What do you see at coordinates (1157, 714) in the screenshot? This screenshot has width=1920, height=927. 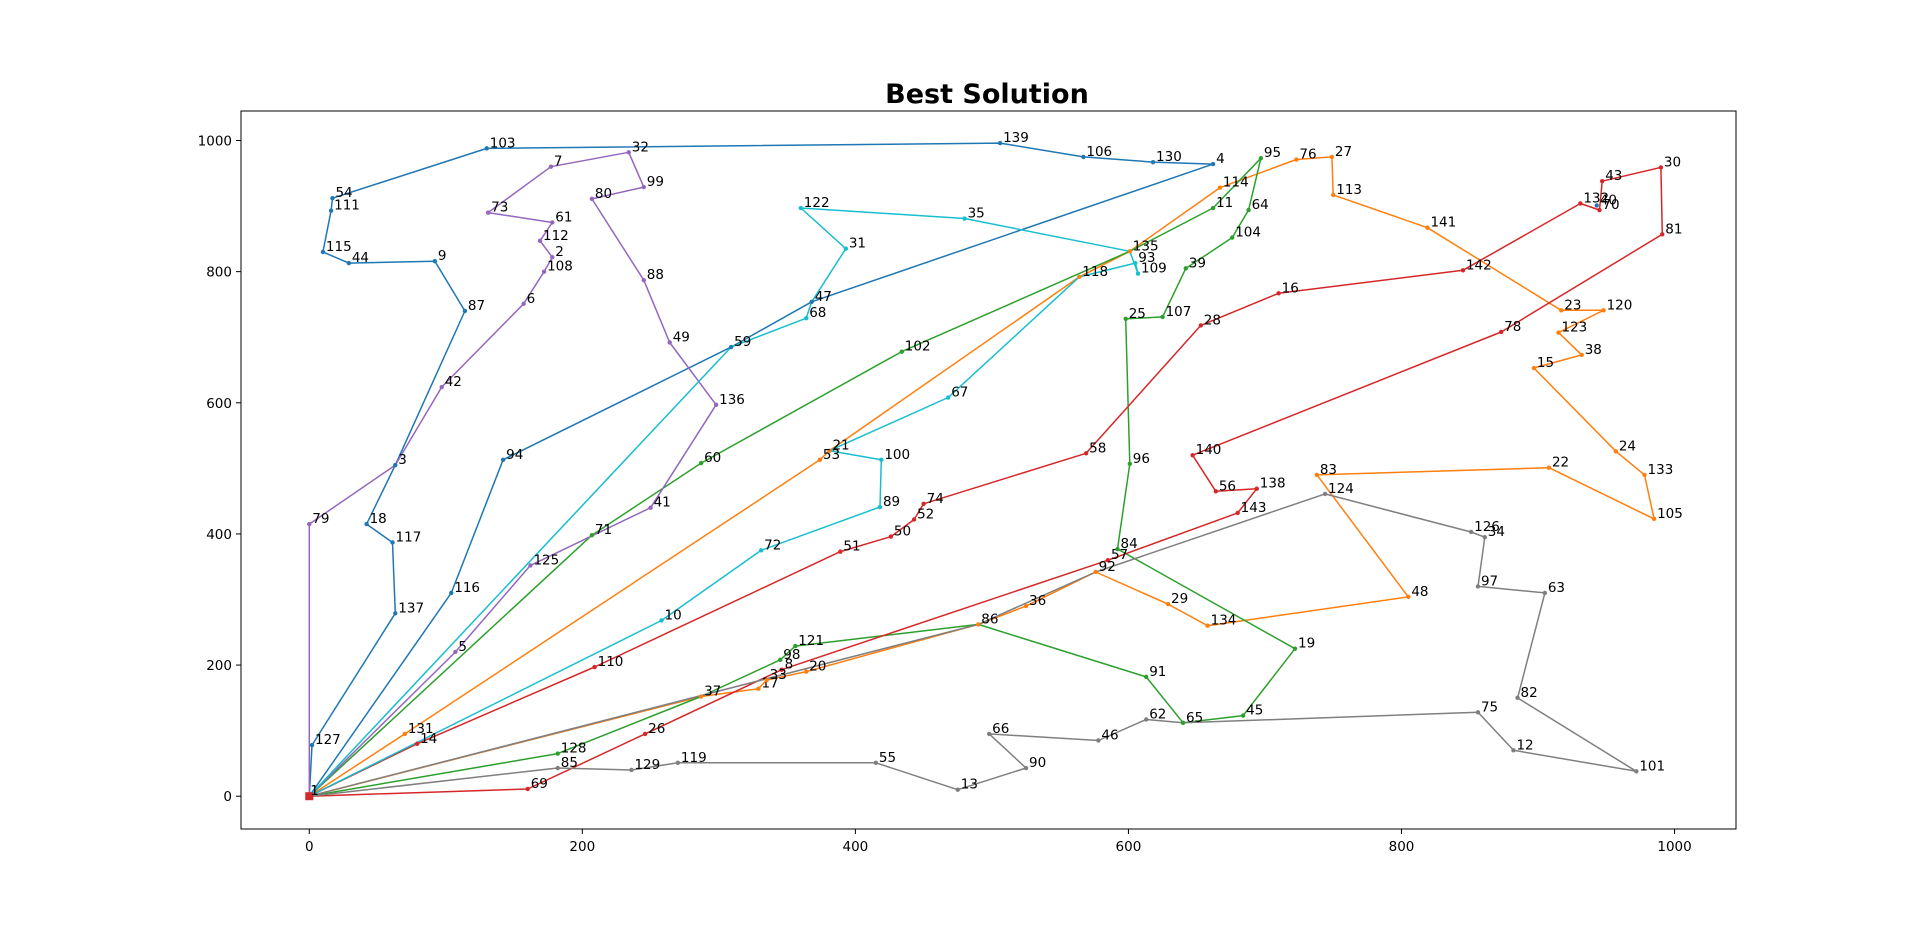 I see `node-label: 62` at bounding box center [1157, 714].